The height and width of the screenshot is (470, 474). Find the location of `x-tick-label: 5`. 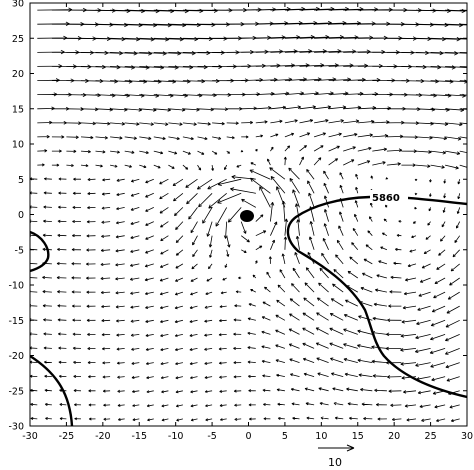

x-tick-label: 5 is located at coordinates (285, 436).